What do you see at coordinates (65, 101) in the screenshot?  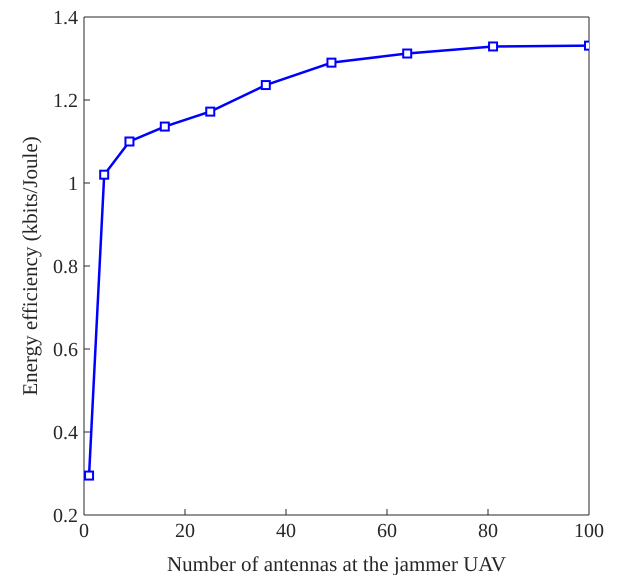 I see `y-tick-label: 1.2` at bounding box center [65, 101].